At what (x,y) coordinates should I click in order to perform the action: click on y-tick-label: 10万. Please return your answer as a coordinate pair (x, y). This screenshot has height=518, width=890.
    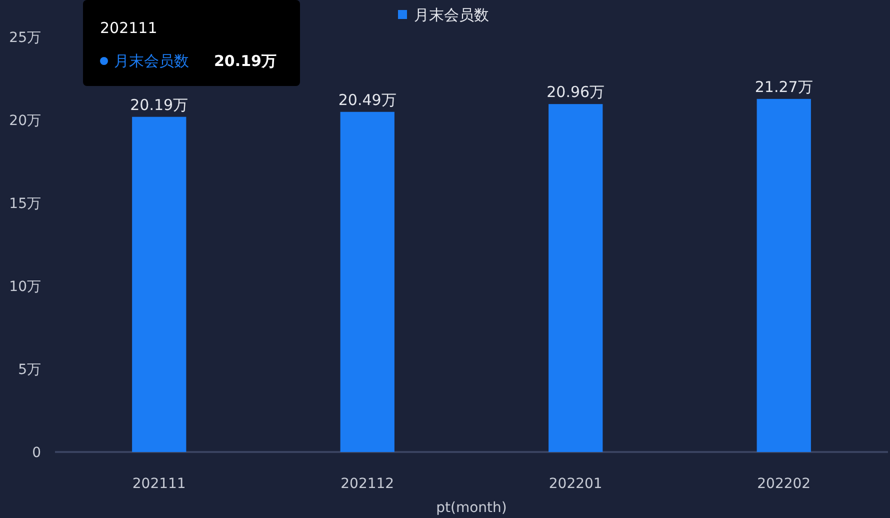
    Looking at the image, I should click on (25, 287).